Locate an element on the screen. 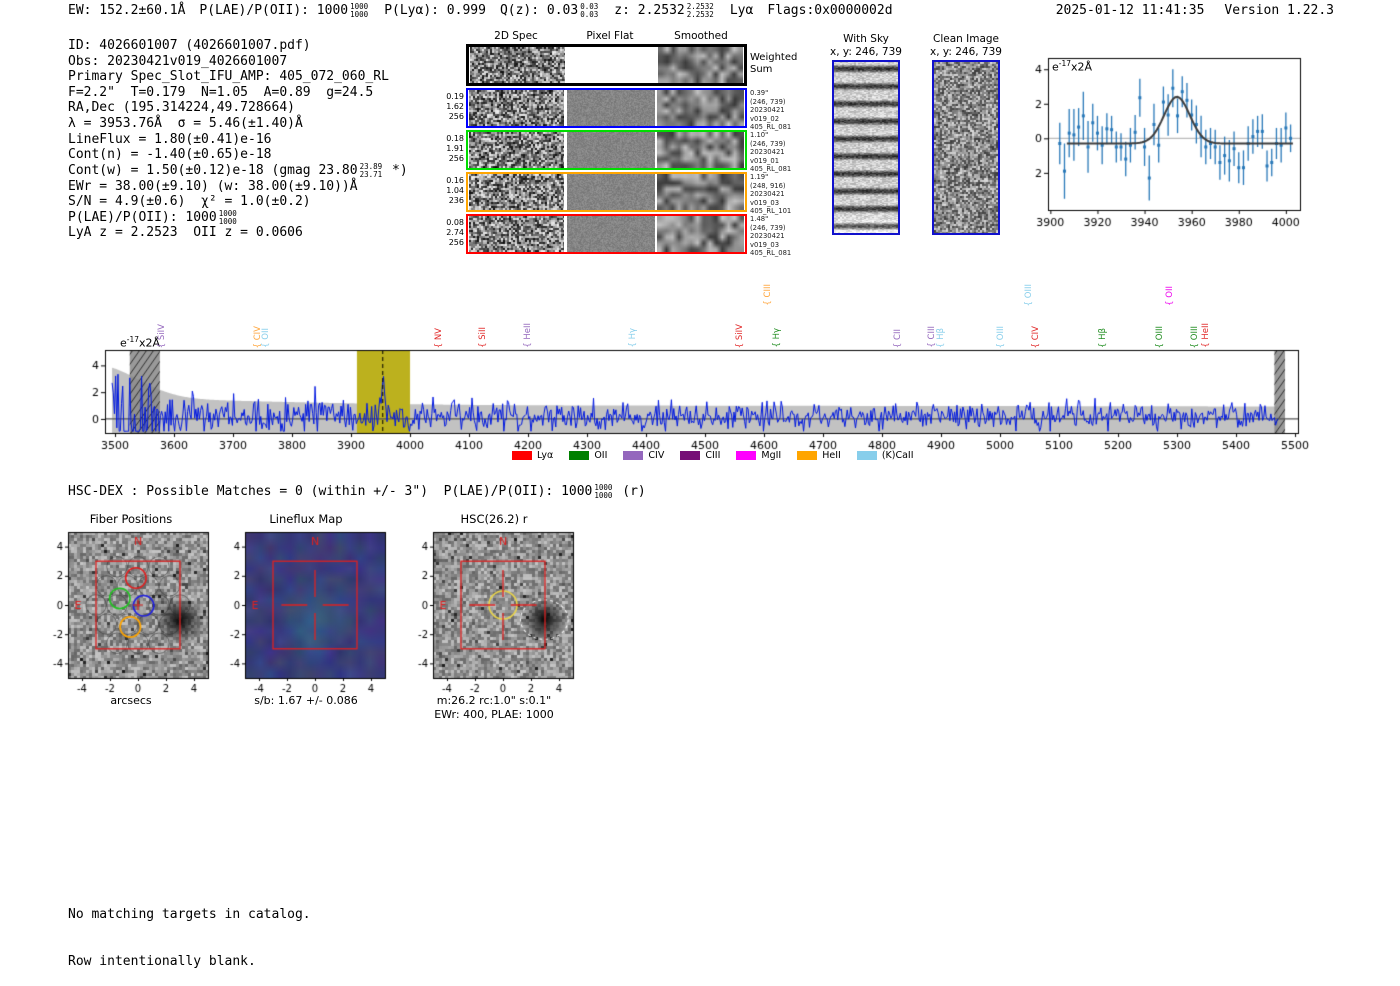  header-segment: Lyα is located at coordinates (741, 11).